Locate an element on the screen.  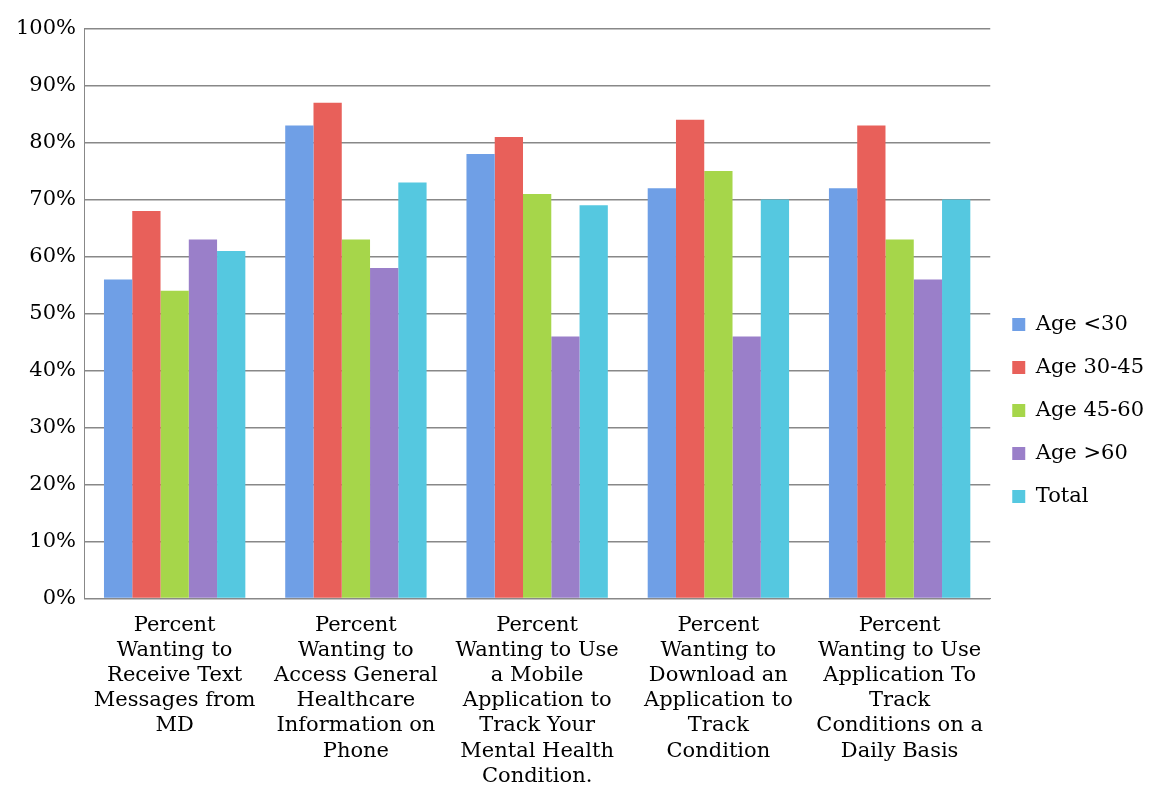
x-tick-label: Percent Wanting to Use Application To Track Conditions on a Daily Basis is located at coordinates (899, 686).